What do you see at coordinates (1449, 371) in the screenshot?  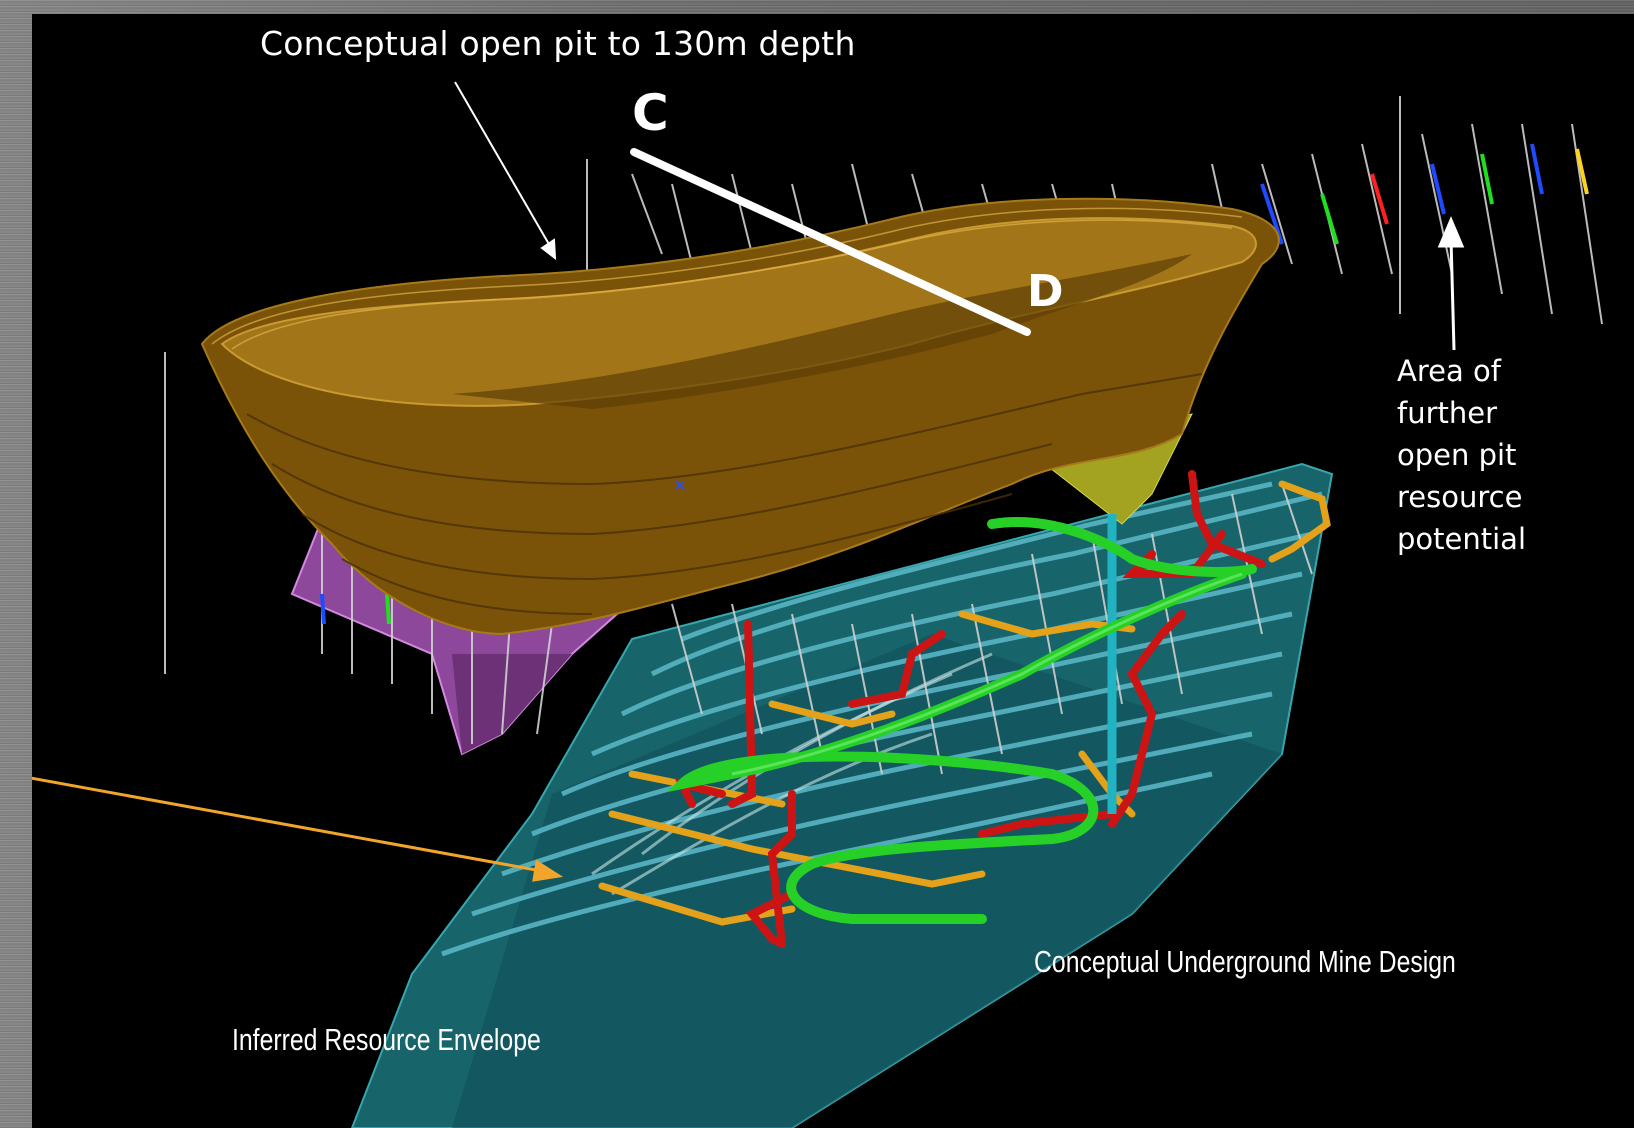 I see `further-potential-line: Area of` at bounding box center [1449, 371].